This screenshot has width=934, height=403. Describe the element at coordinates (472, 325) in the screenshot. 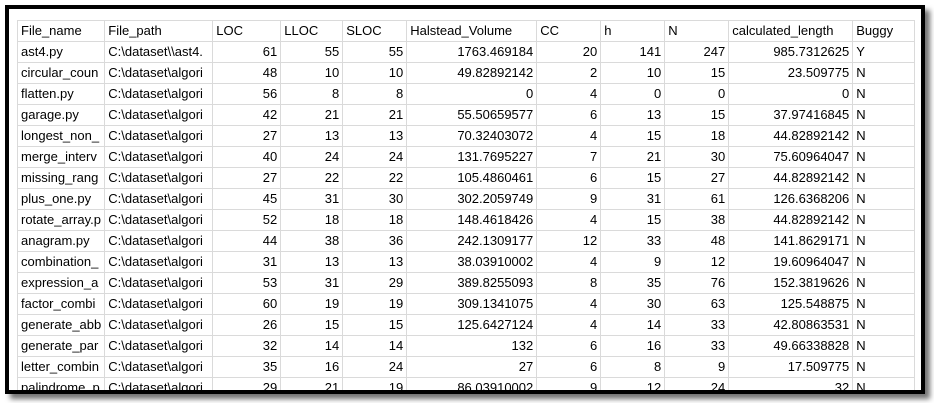

I see `table-cell: 125.6427124` at that location.